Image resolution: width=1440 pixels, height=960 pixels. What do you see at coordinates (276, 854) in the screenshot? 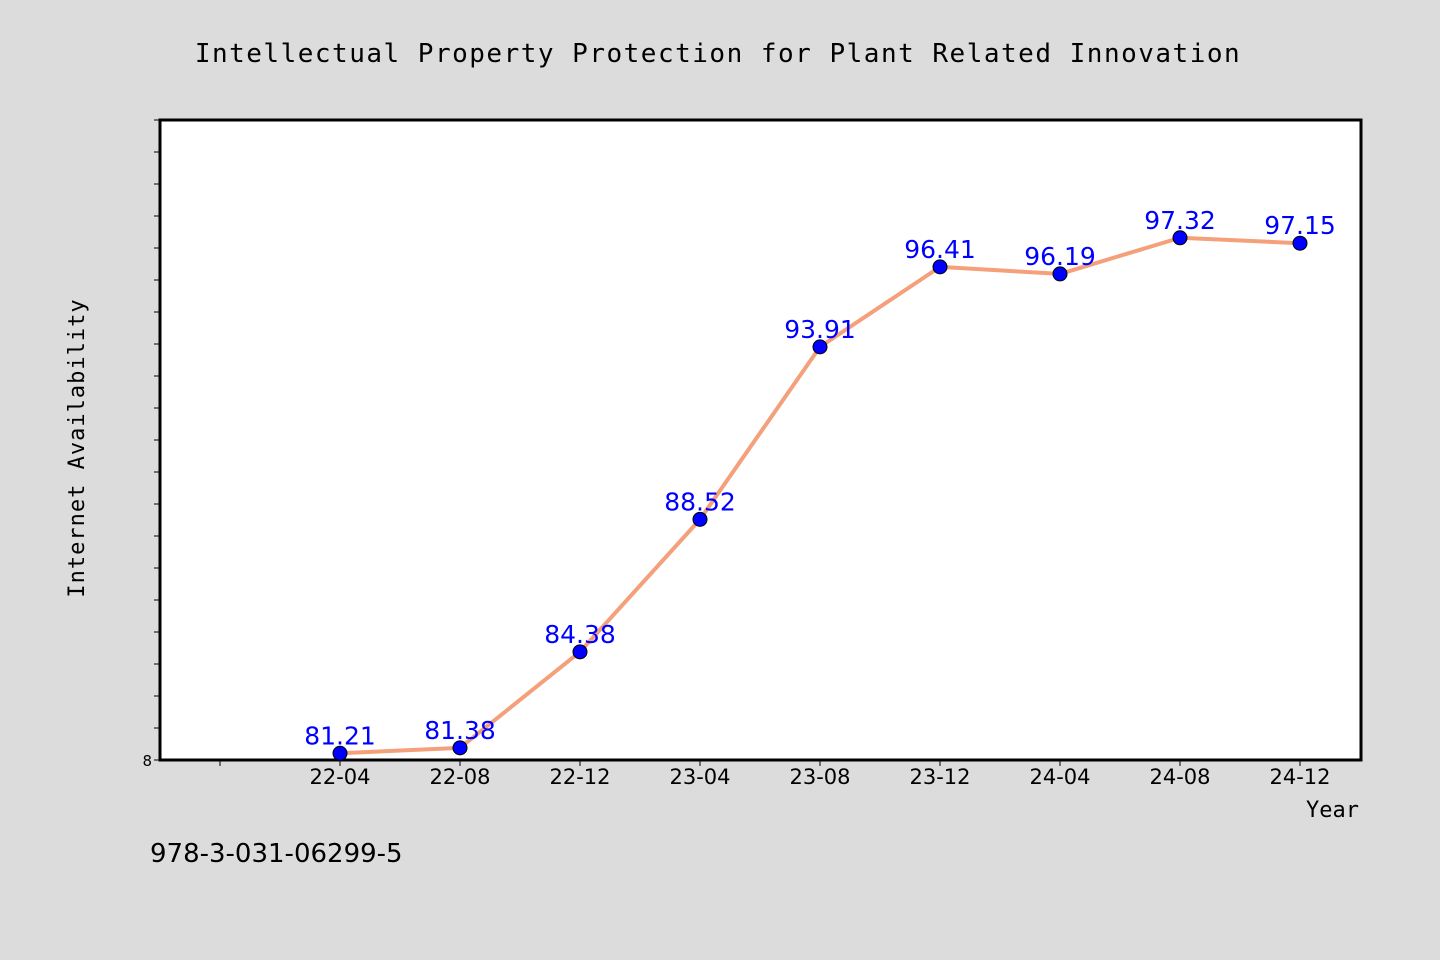
I see `isbn-text: 978-3-031-06299-5` at bounding box center [276, 854].